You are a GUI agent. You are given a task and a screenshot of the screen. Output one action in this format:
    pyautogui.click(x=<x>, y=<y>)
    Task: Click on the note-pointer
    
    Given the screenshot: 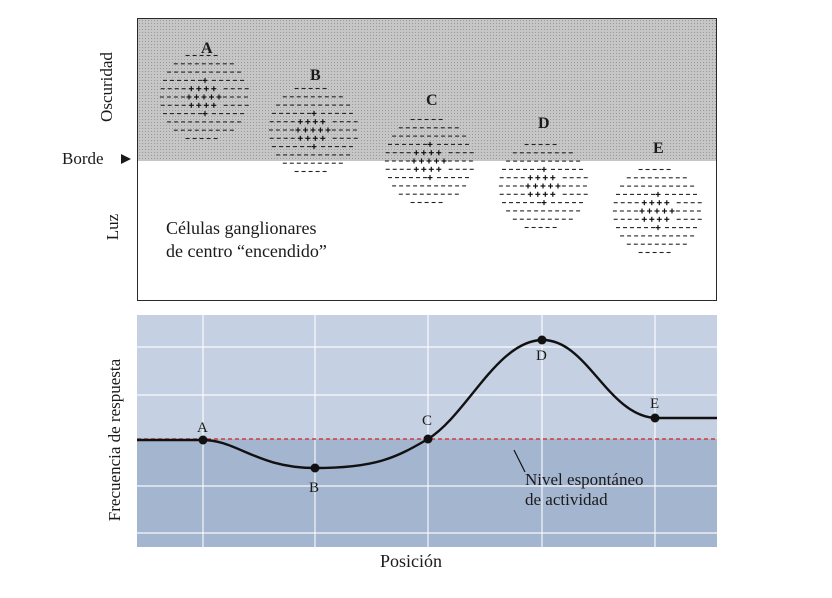 What is the action you would take?
    pyautogui.click(x=519, y=461)
    